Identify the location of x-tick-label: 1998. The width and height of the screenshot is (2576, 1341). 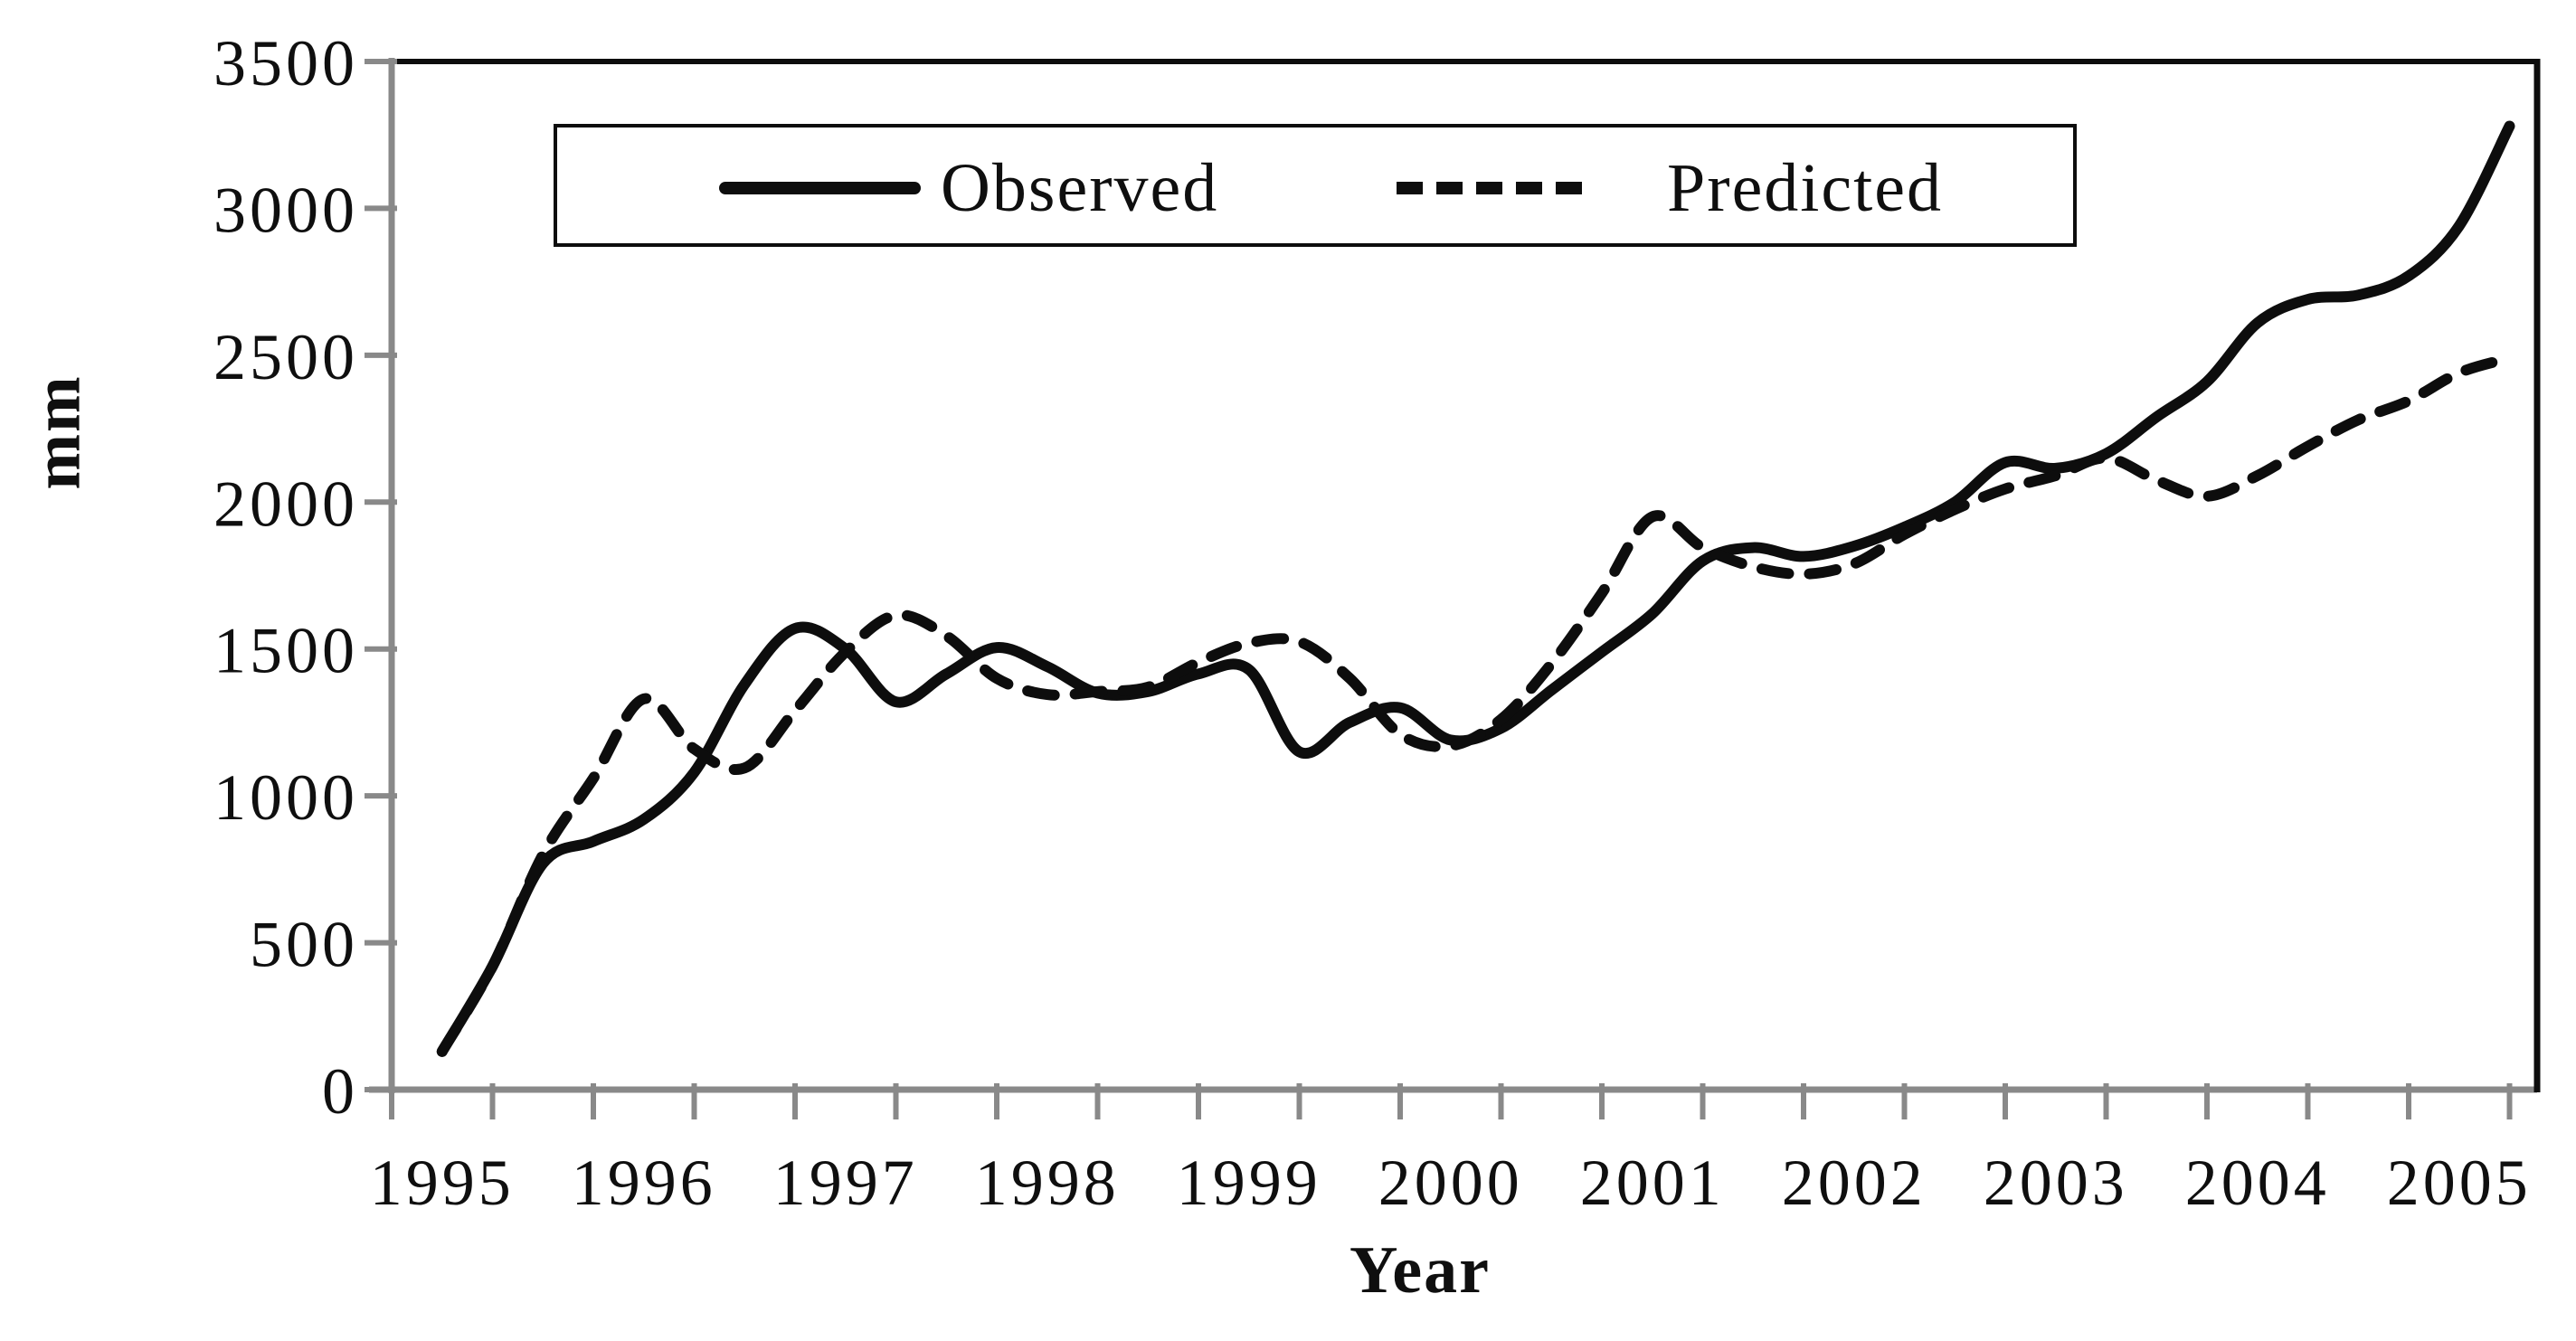
(1047, 1183).